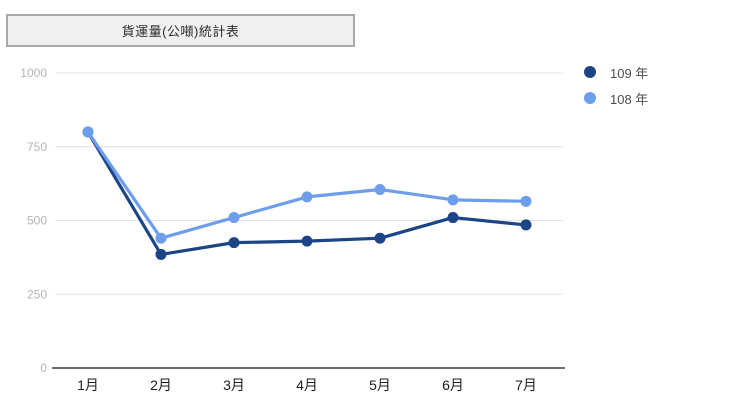 This screenshot has height=414, width=740. Describe the element at coordinates (37, 221) in the screenshot. I see `y-axis-tick-label: 500` at that location.